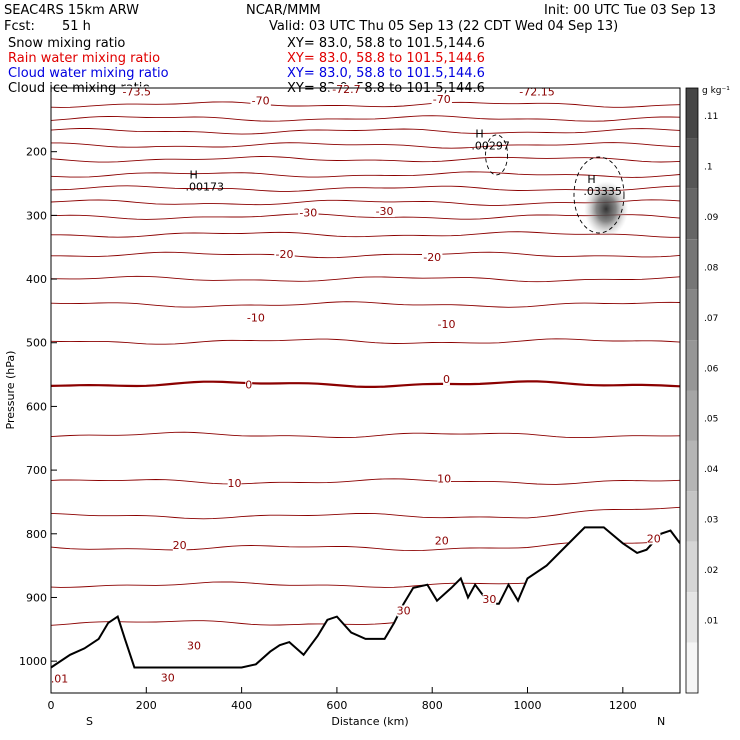 This screenshot has height=740, width=740. What do you see at coordinates (711, 571) in the screenshot?
I see `colorbar-tick: .02` at bounding box center [711, 571].